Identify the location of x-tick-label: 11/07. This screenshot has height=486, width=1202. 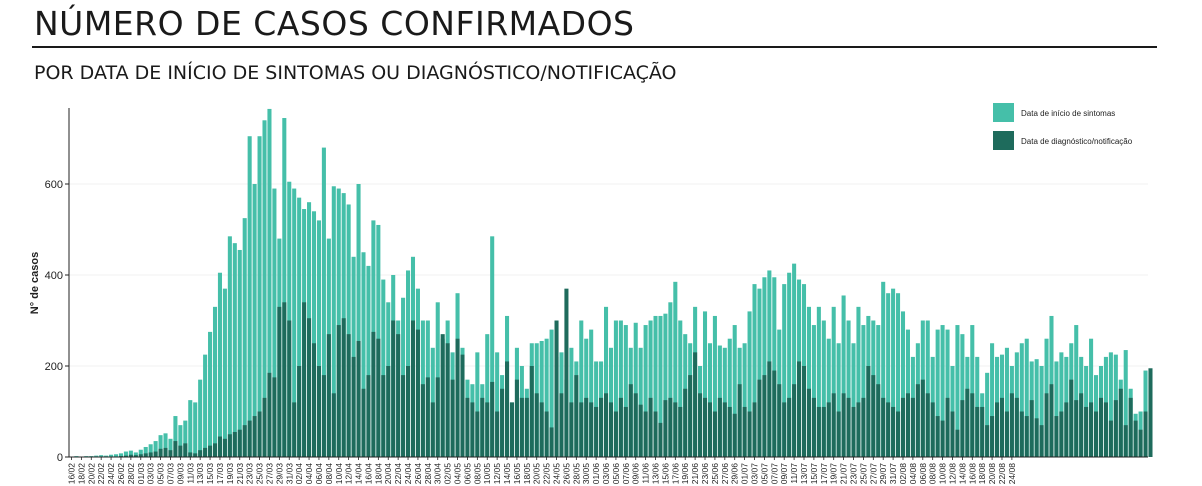
(794, 473).